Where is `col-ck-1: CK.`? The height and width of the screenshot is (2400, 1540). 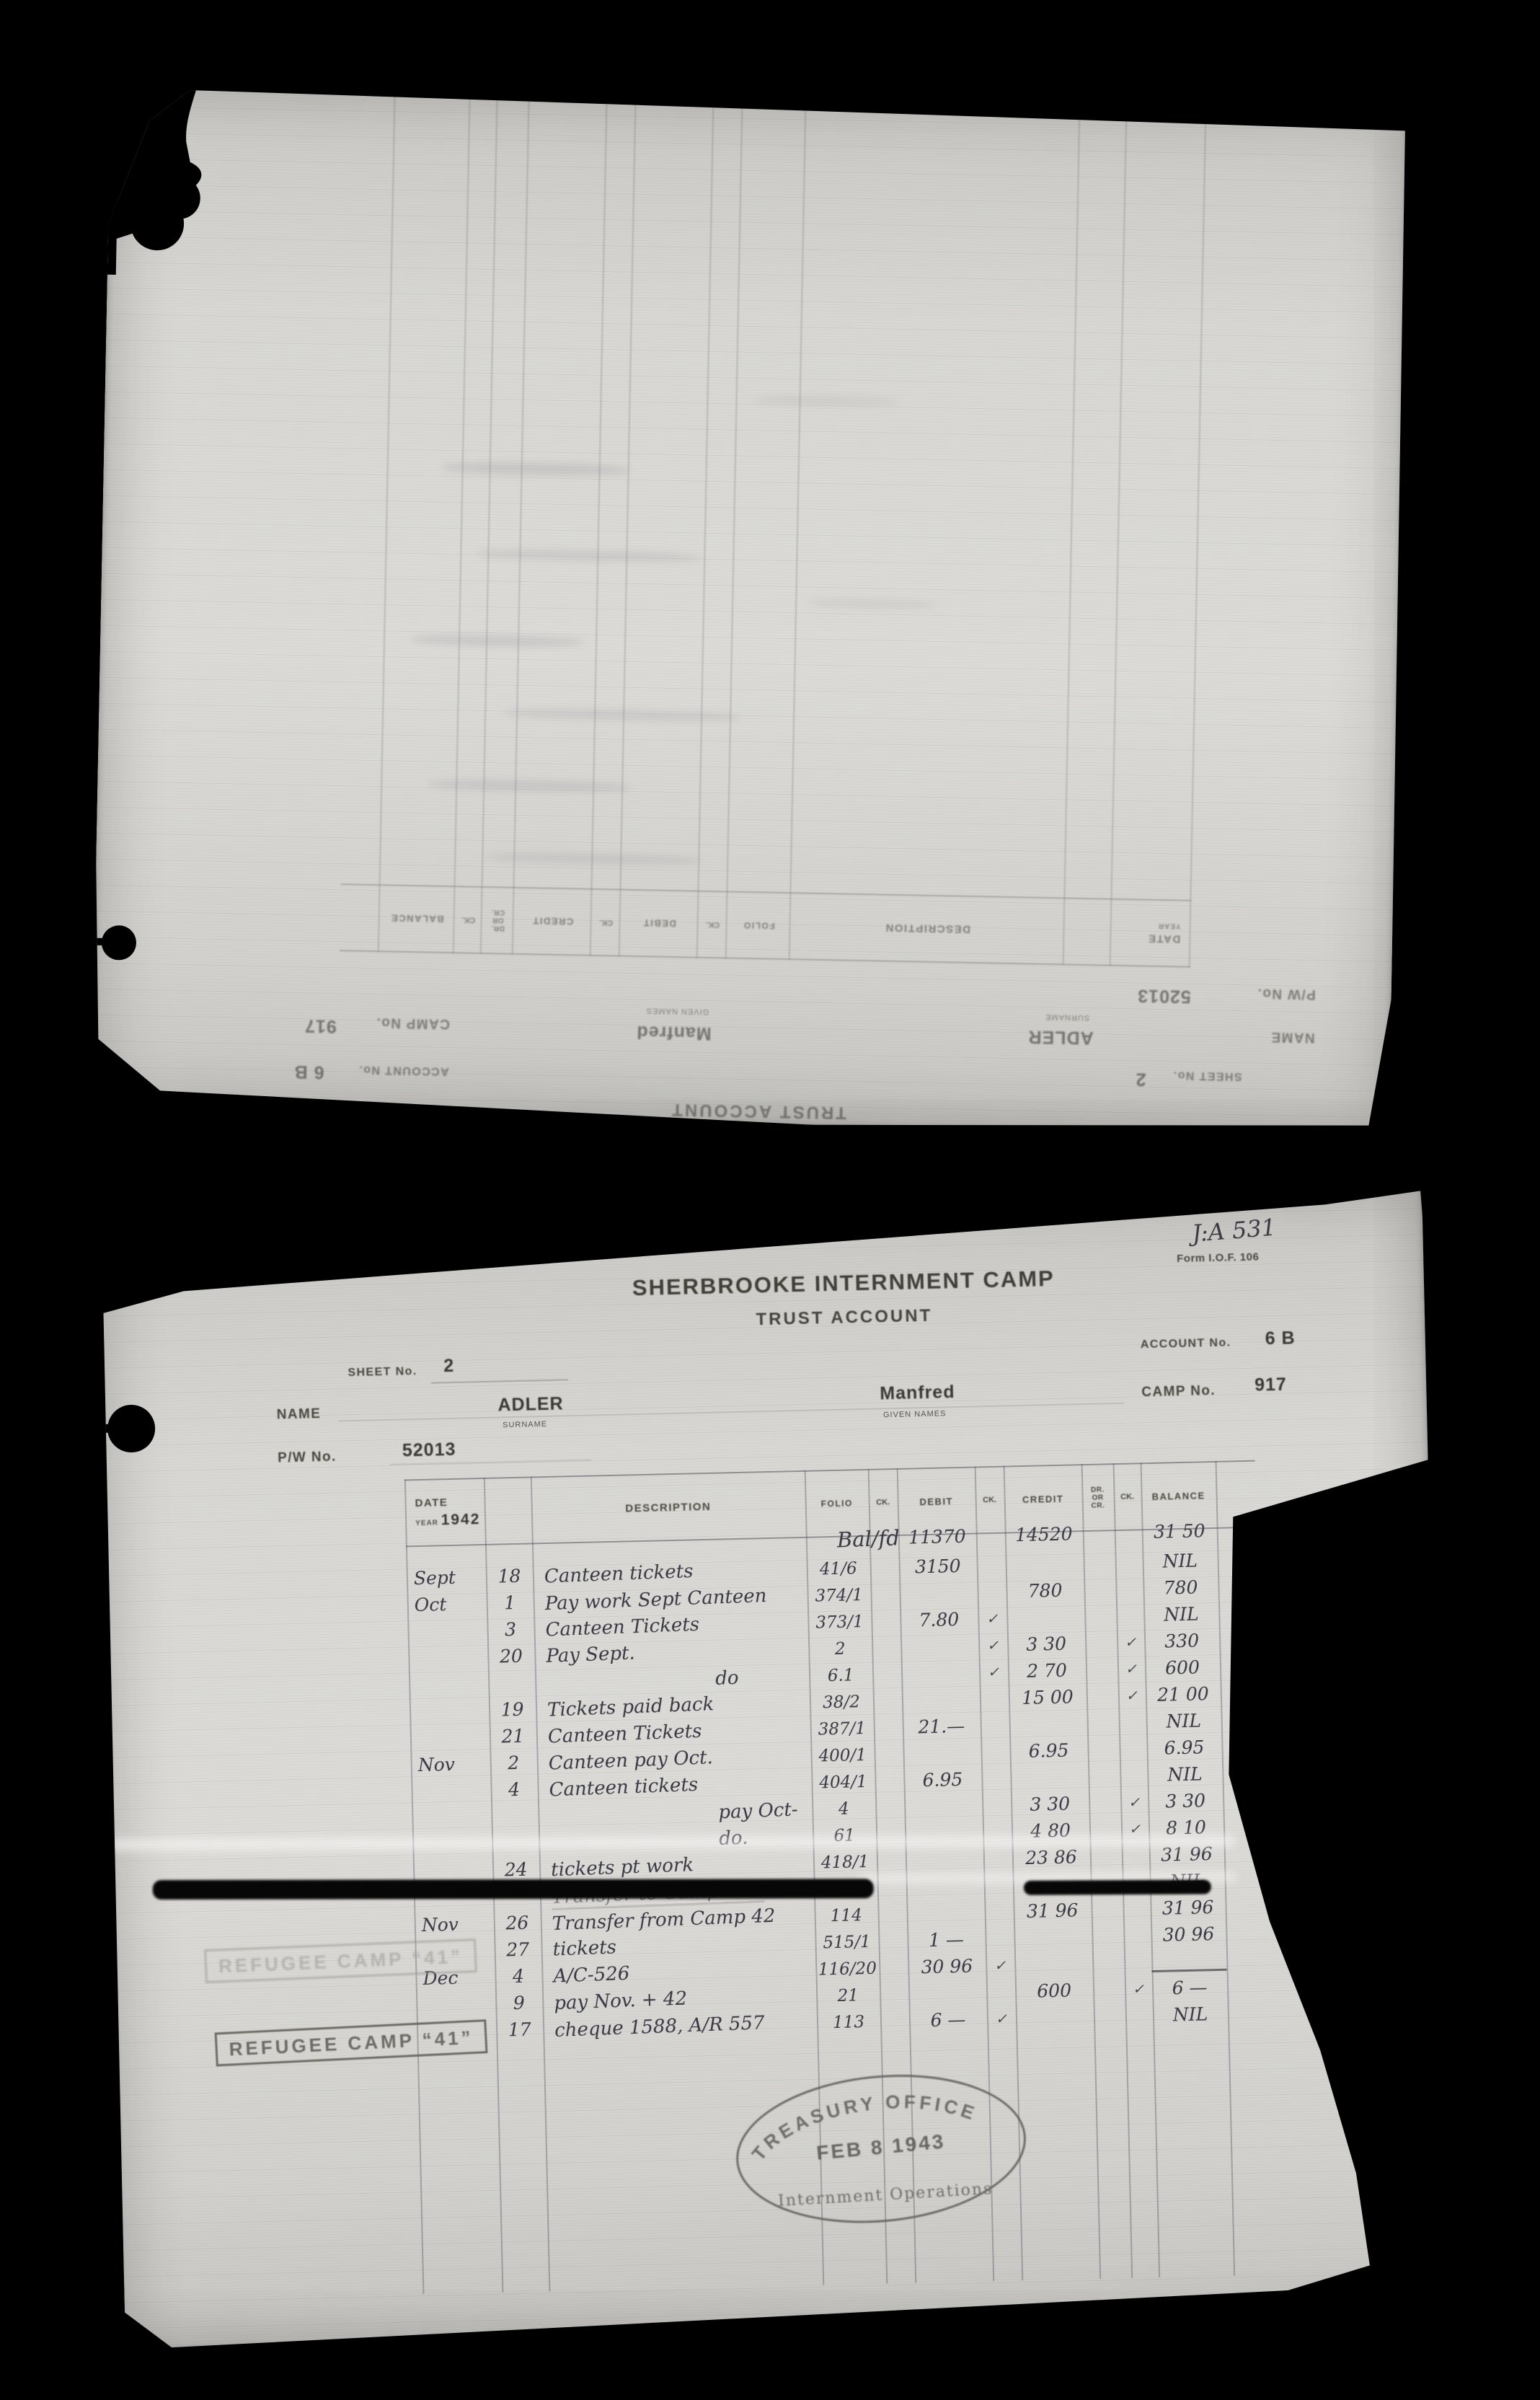 col-ck-1: CK. is located at coordinates (883, 1502).